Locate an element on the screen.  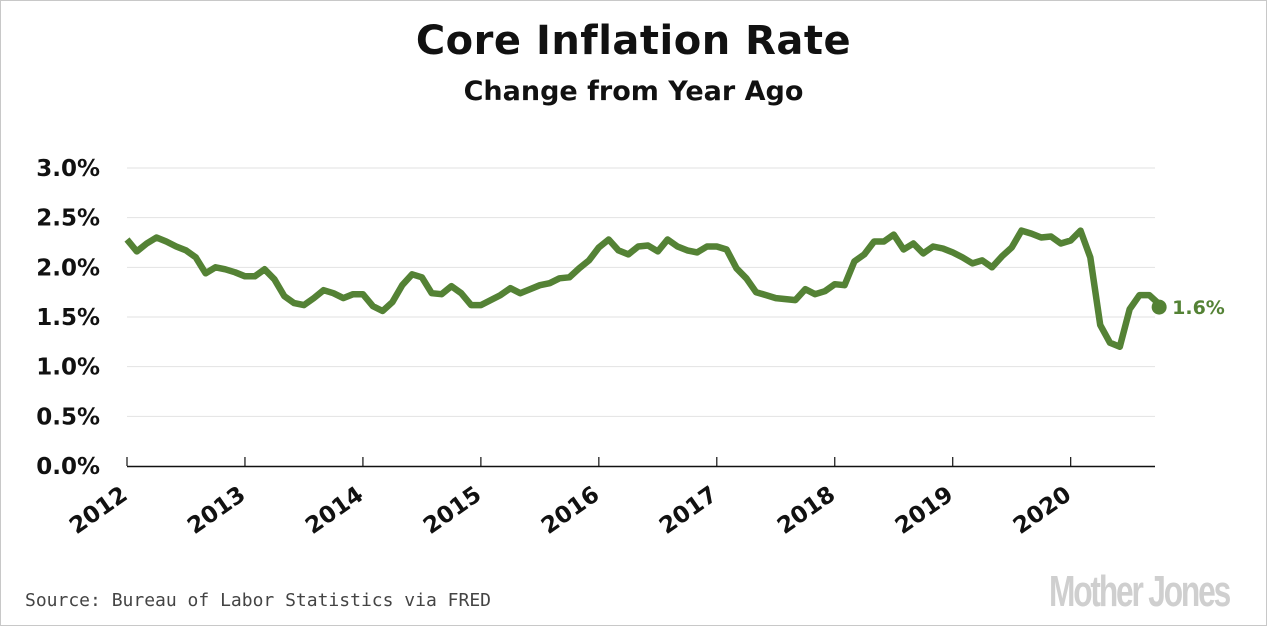
chart-subtitle: Change from Year Ago is located at coordinates (633, 91).